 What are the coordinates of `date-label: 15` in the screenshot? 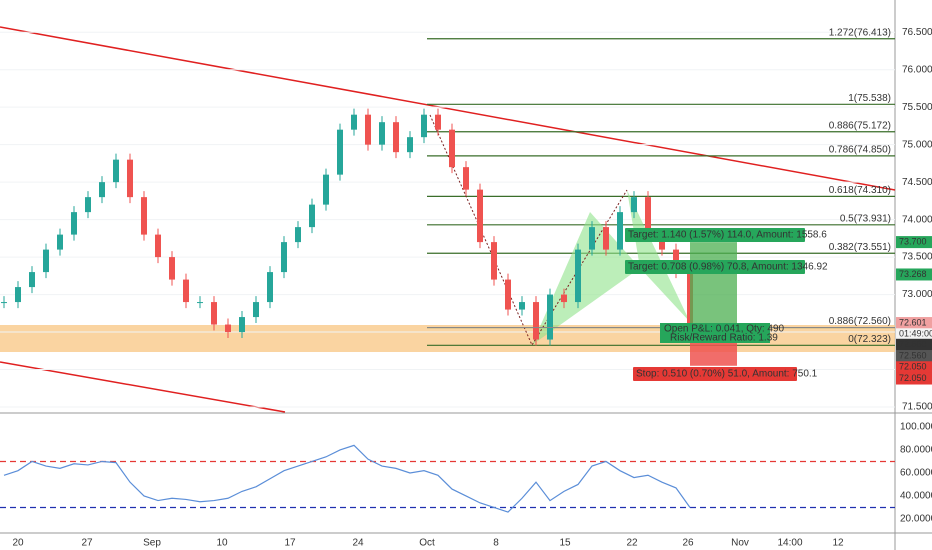 It's located at (565, 543).